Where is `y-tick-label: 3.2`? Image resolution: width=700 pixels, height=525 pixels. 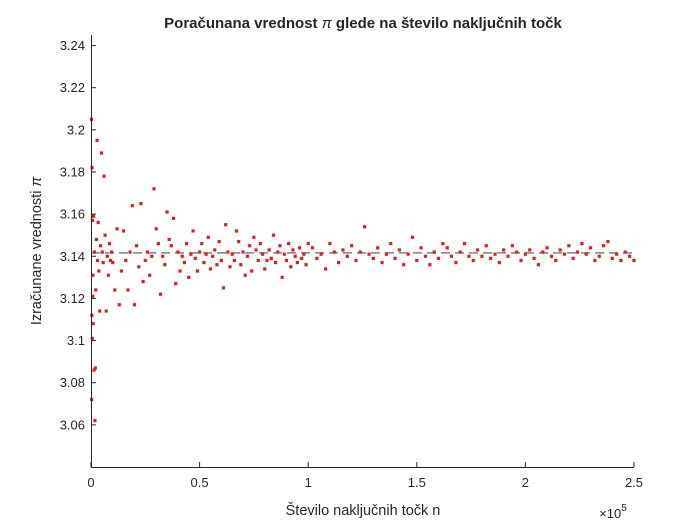 y-tick-label: 3.2 is located at coordinates (76, 129).